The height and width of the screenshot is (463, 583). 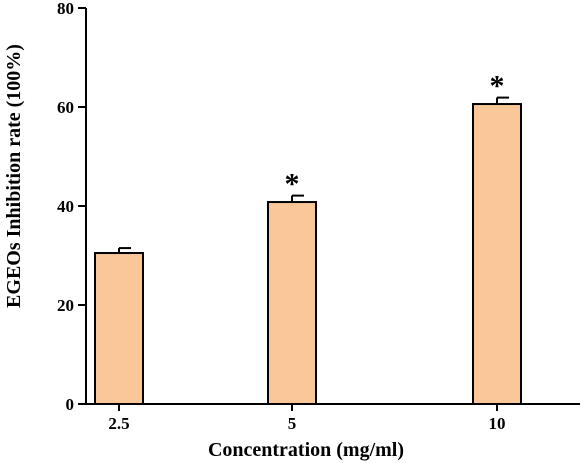 I want to click on y-tick-label: 40, so click(x=65, y=206).